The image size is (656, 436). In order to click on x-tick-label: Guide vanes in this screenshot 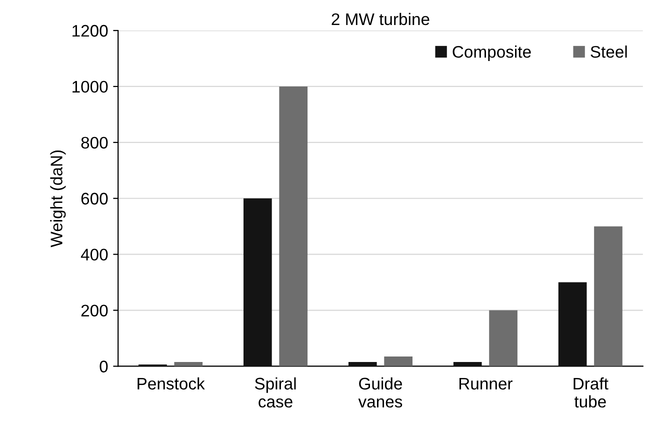, I will do `click(380, 392)`.